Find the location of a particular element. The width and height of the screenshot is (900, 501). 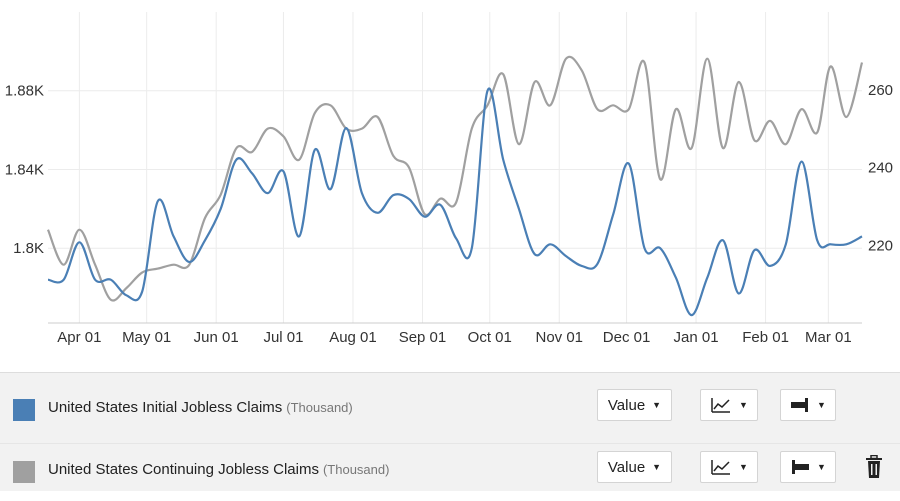

x-tick-label: Jun 01 is located at coordinates (216, 337).